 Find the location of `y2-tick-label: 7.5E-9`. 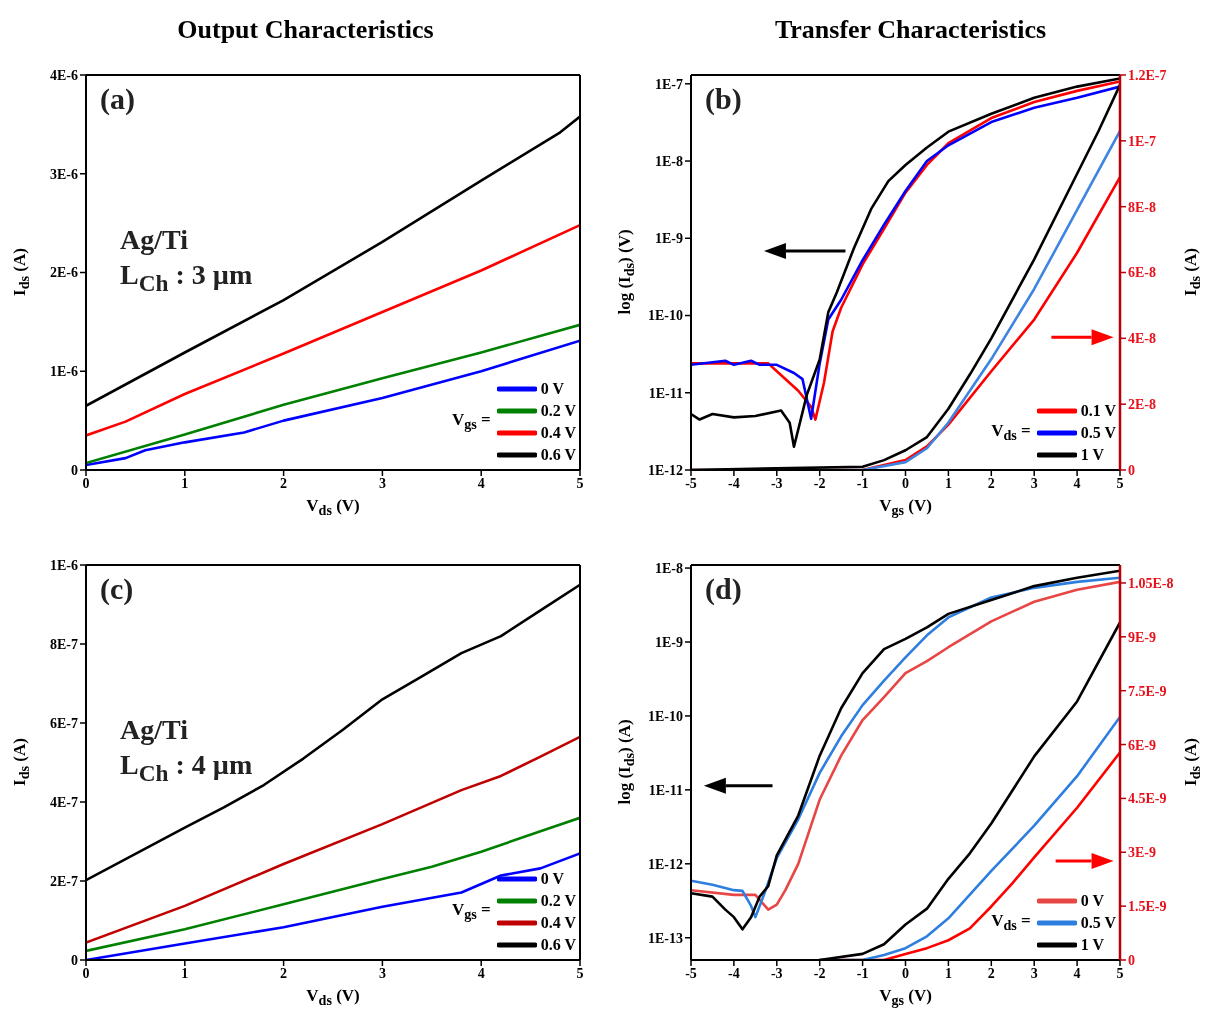

y2-tick-label: 7.5E-9 is located at coordinates (1147, 691).